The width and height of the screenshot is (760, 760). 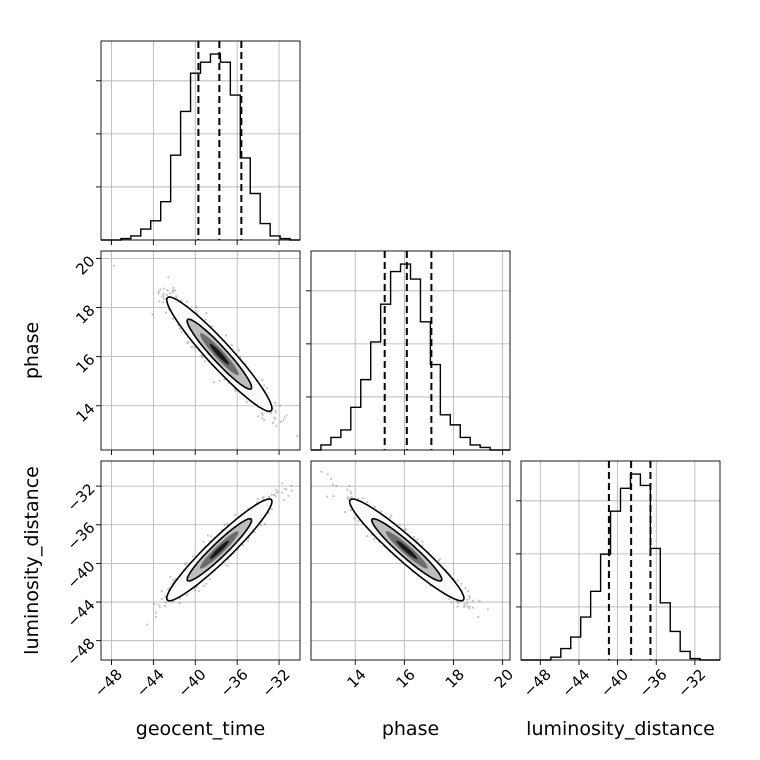 I want to click on histogram-panel-luminosity-distance, so click(x=618, y=562).